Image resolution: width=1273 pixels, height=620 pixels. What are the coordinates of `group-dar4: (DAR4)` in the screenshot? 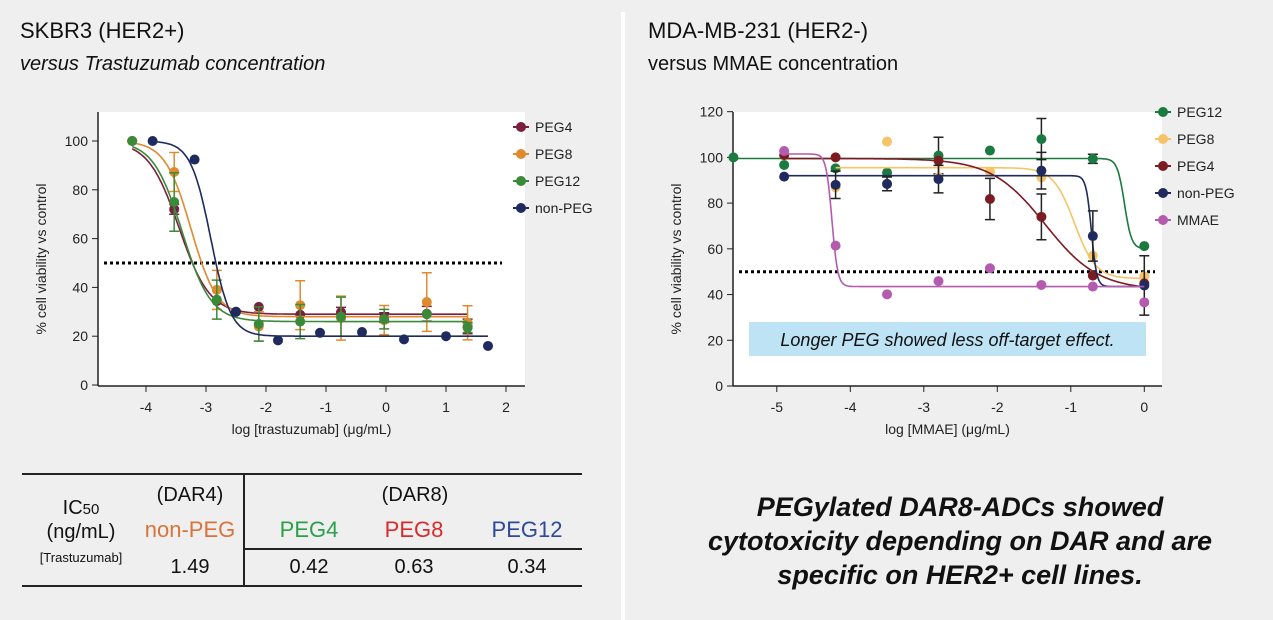 It's located at (190, 495).